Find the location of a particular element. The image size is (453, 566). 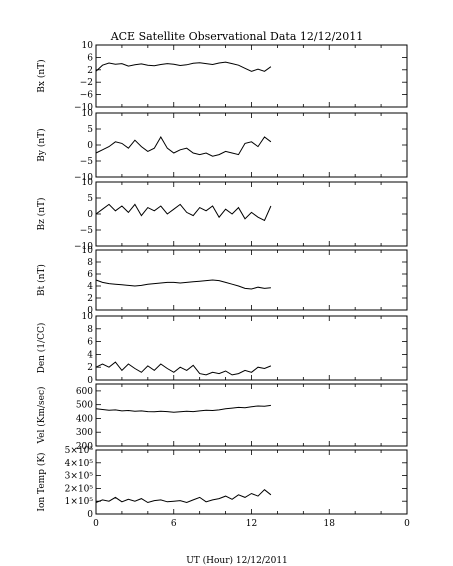

y-axis-label: Bx (nT) is located at coordinates (41, 75).